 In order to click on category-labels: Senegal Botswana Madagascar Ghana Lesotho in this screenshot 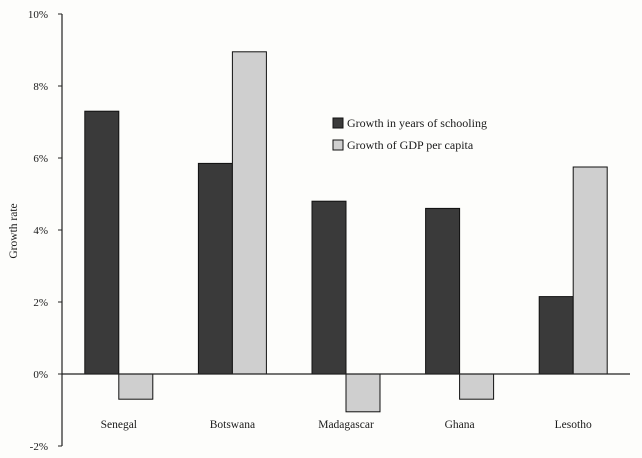, I will do `click(346, 425)`.